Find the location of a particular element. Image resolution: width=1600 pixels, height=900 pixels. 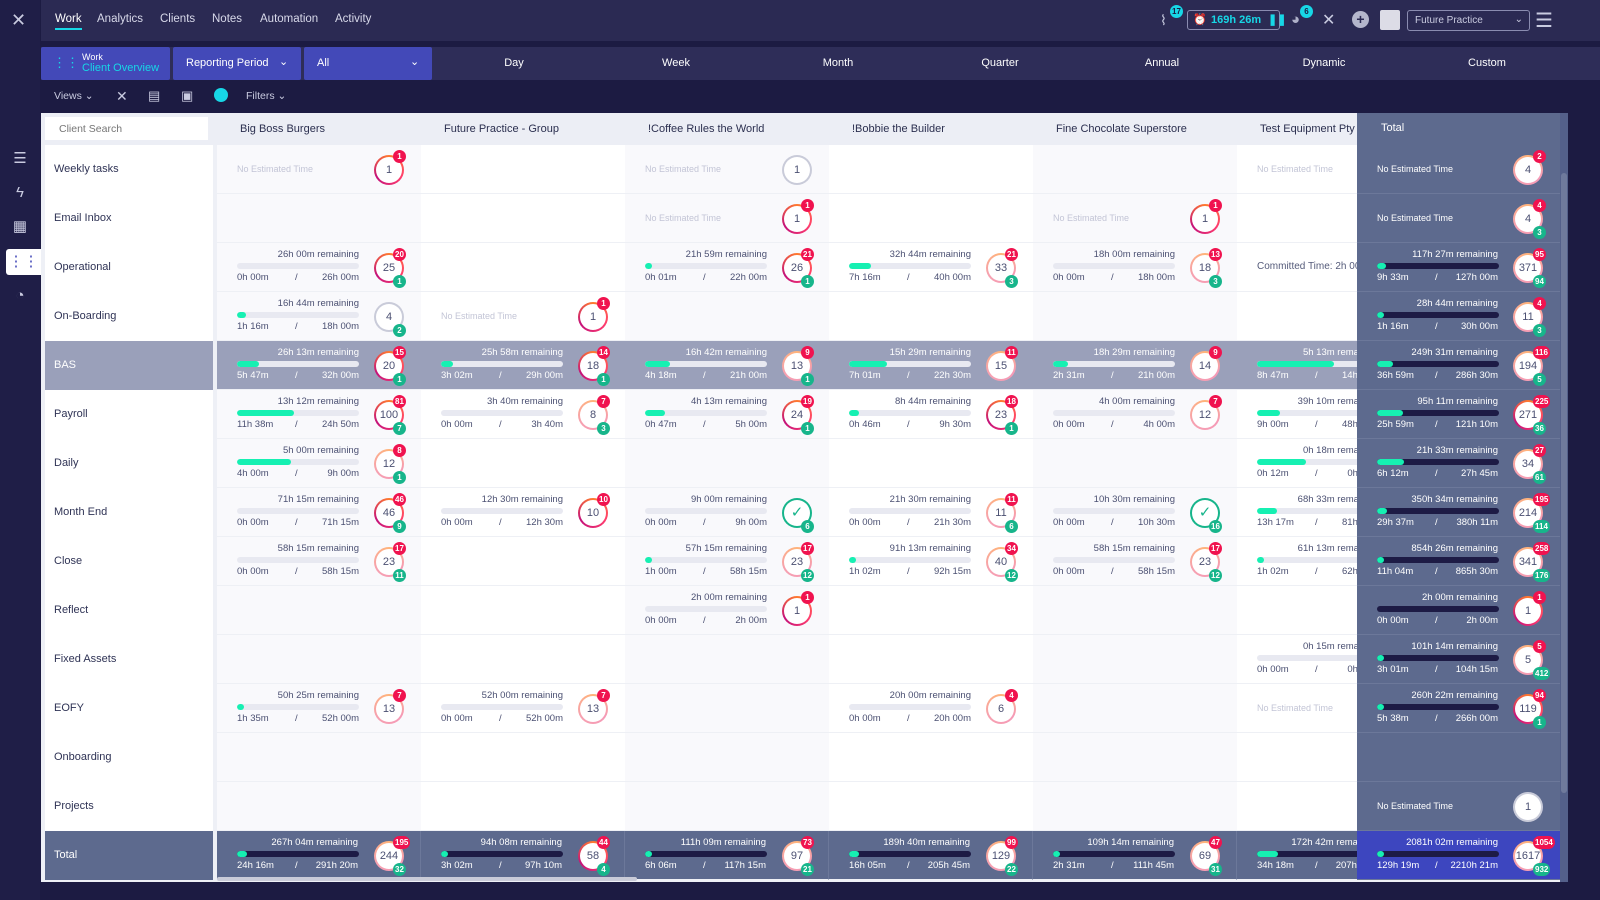

client-header: Test Equipment Pty Ltd is located at coordinates (1308, 129).